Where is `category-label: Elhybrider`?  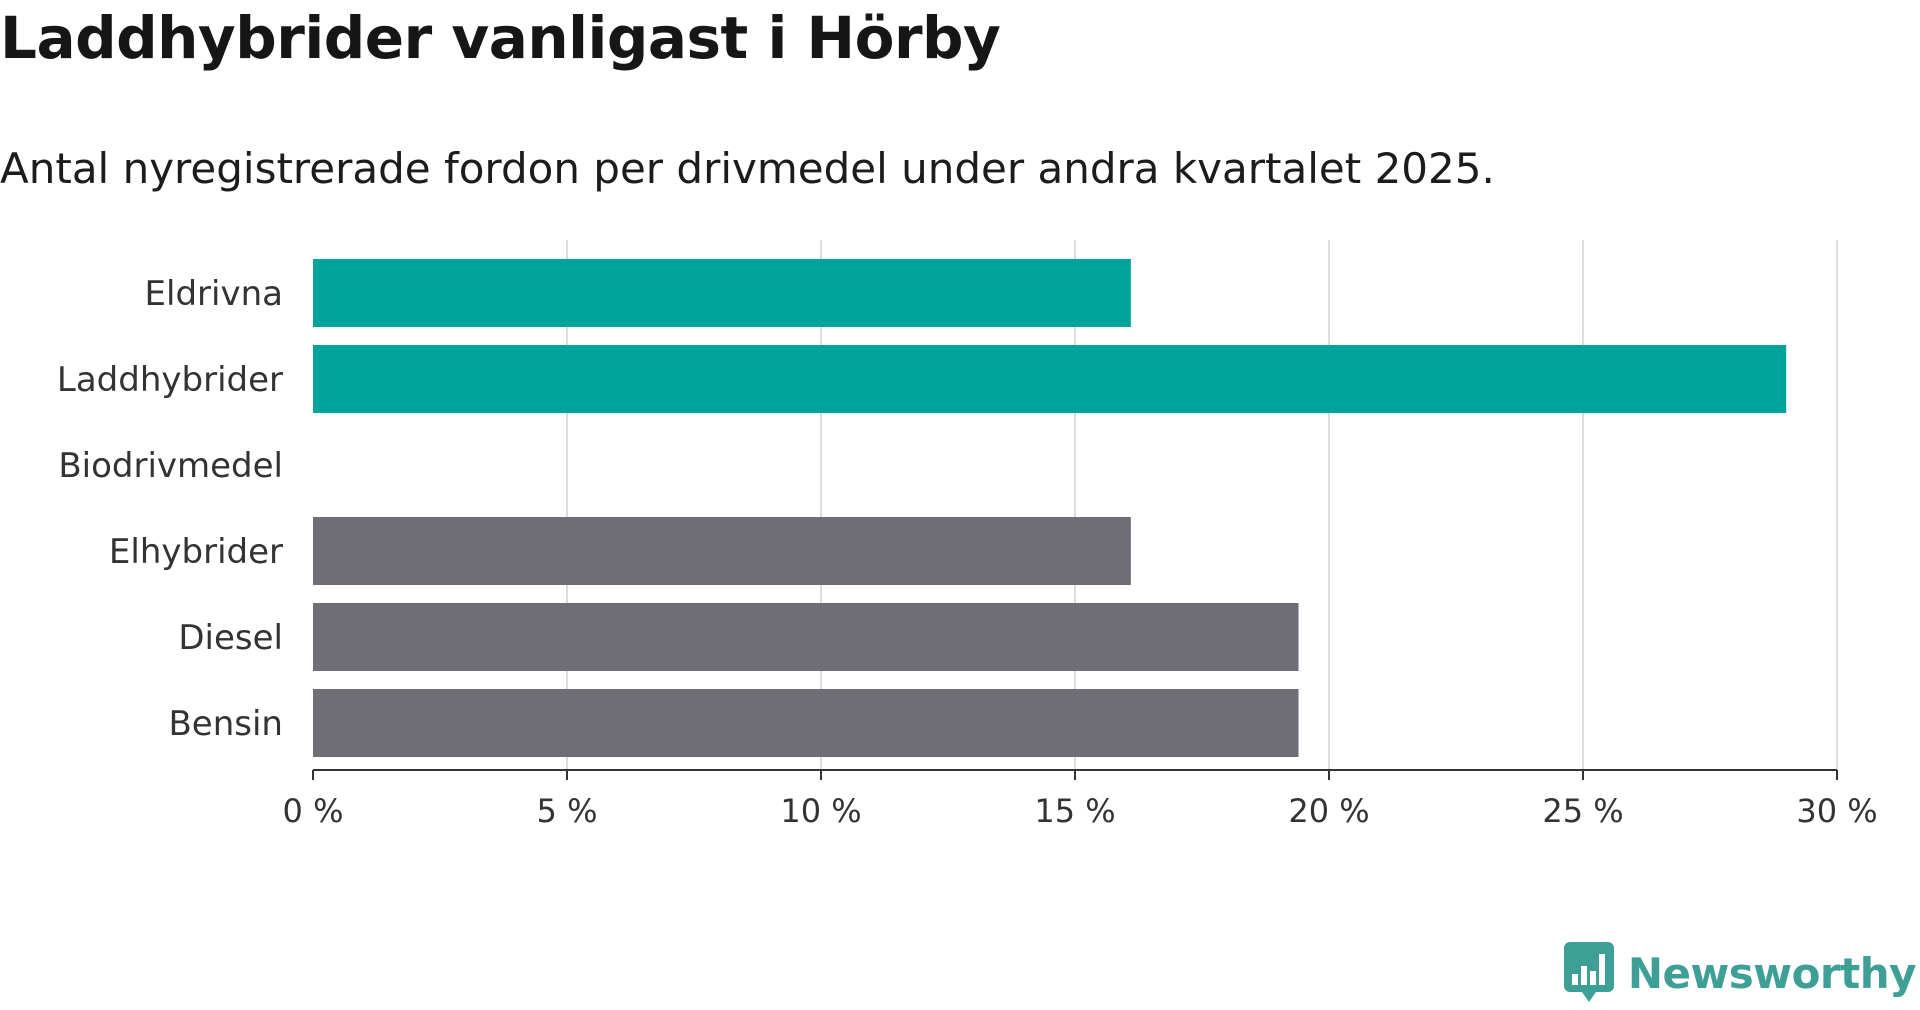
category-label: Elhybrider is located at coordinates (196, 552).